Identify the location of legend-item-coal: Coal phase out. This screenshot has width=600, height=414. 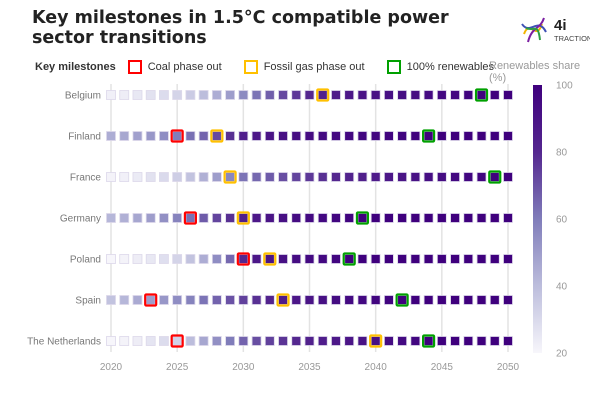
(174, 67).